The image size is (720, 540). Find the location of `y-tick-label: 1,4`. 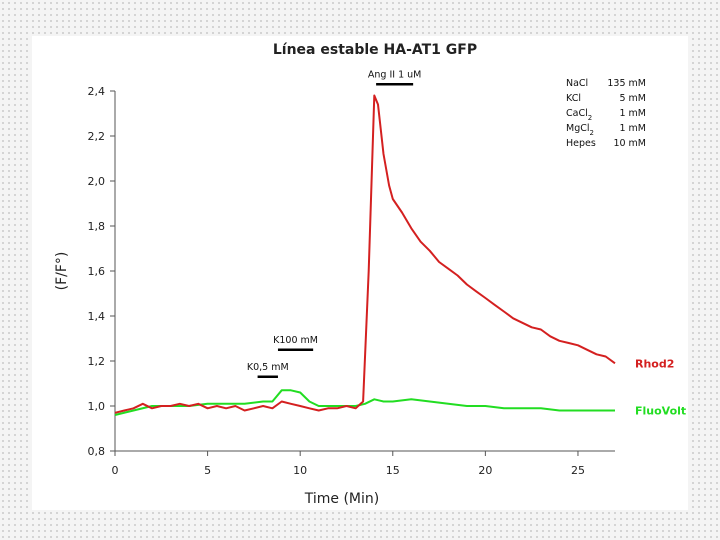

y-tick-label: 1,4 is located at coordinates (97, 316).